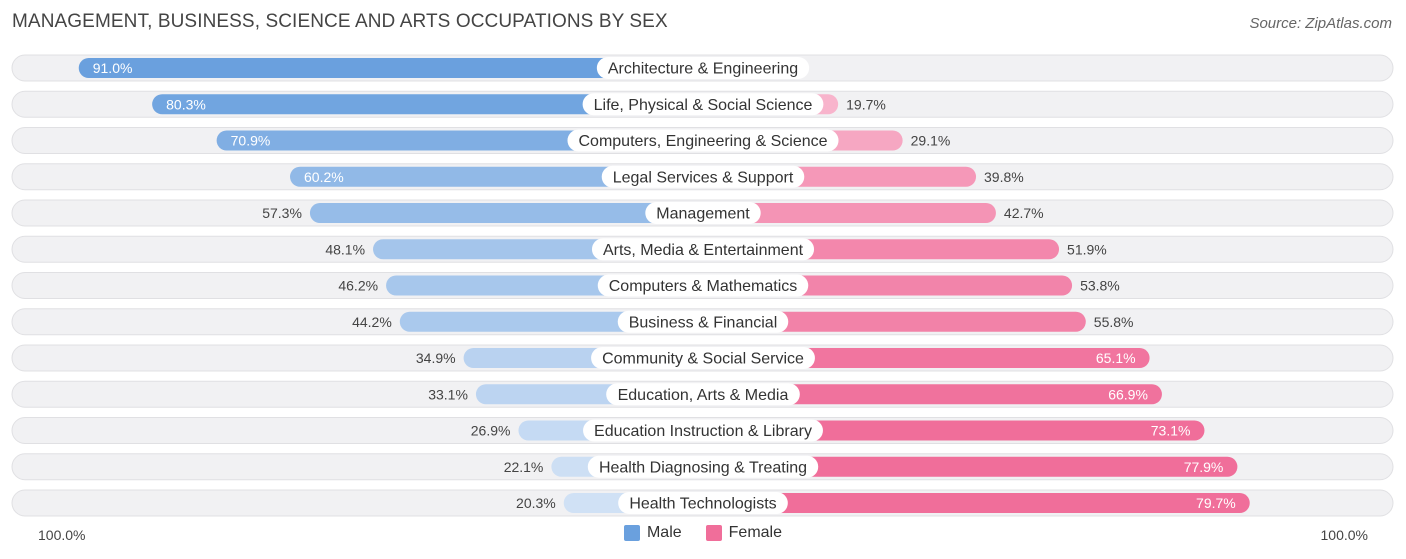 Image resolution: width=1406 pixels, height=559 pixels. I want to click on value-label-female: 65.1%, so click(1116, 358).